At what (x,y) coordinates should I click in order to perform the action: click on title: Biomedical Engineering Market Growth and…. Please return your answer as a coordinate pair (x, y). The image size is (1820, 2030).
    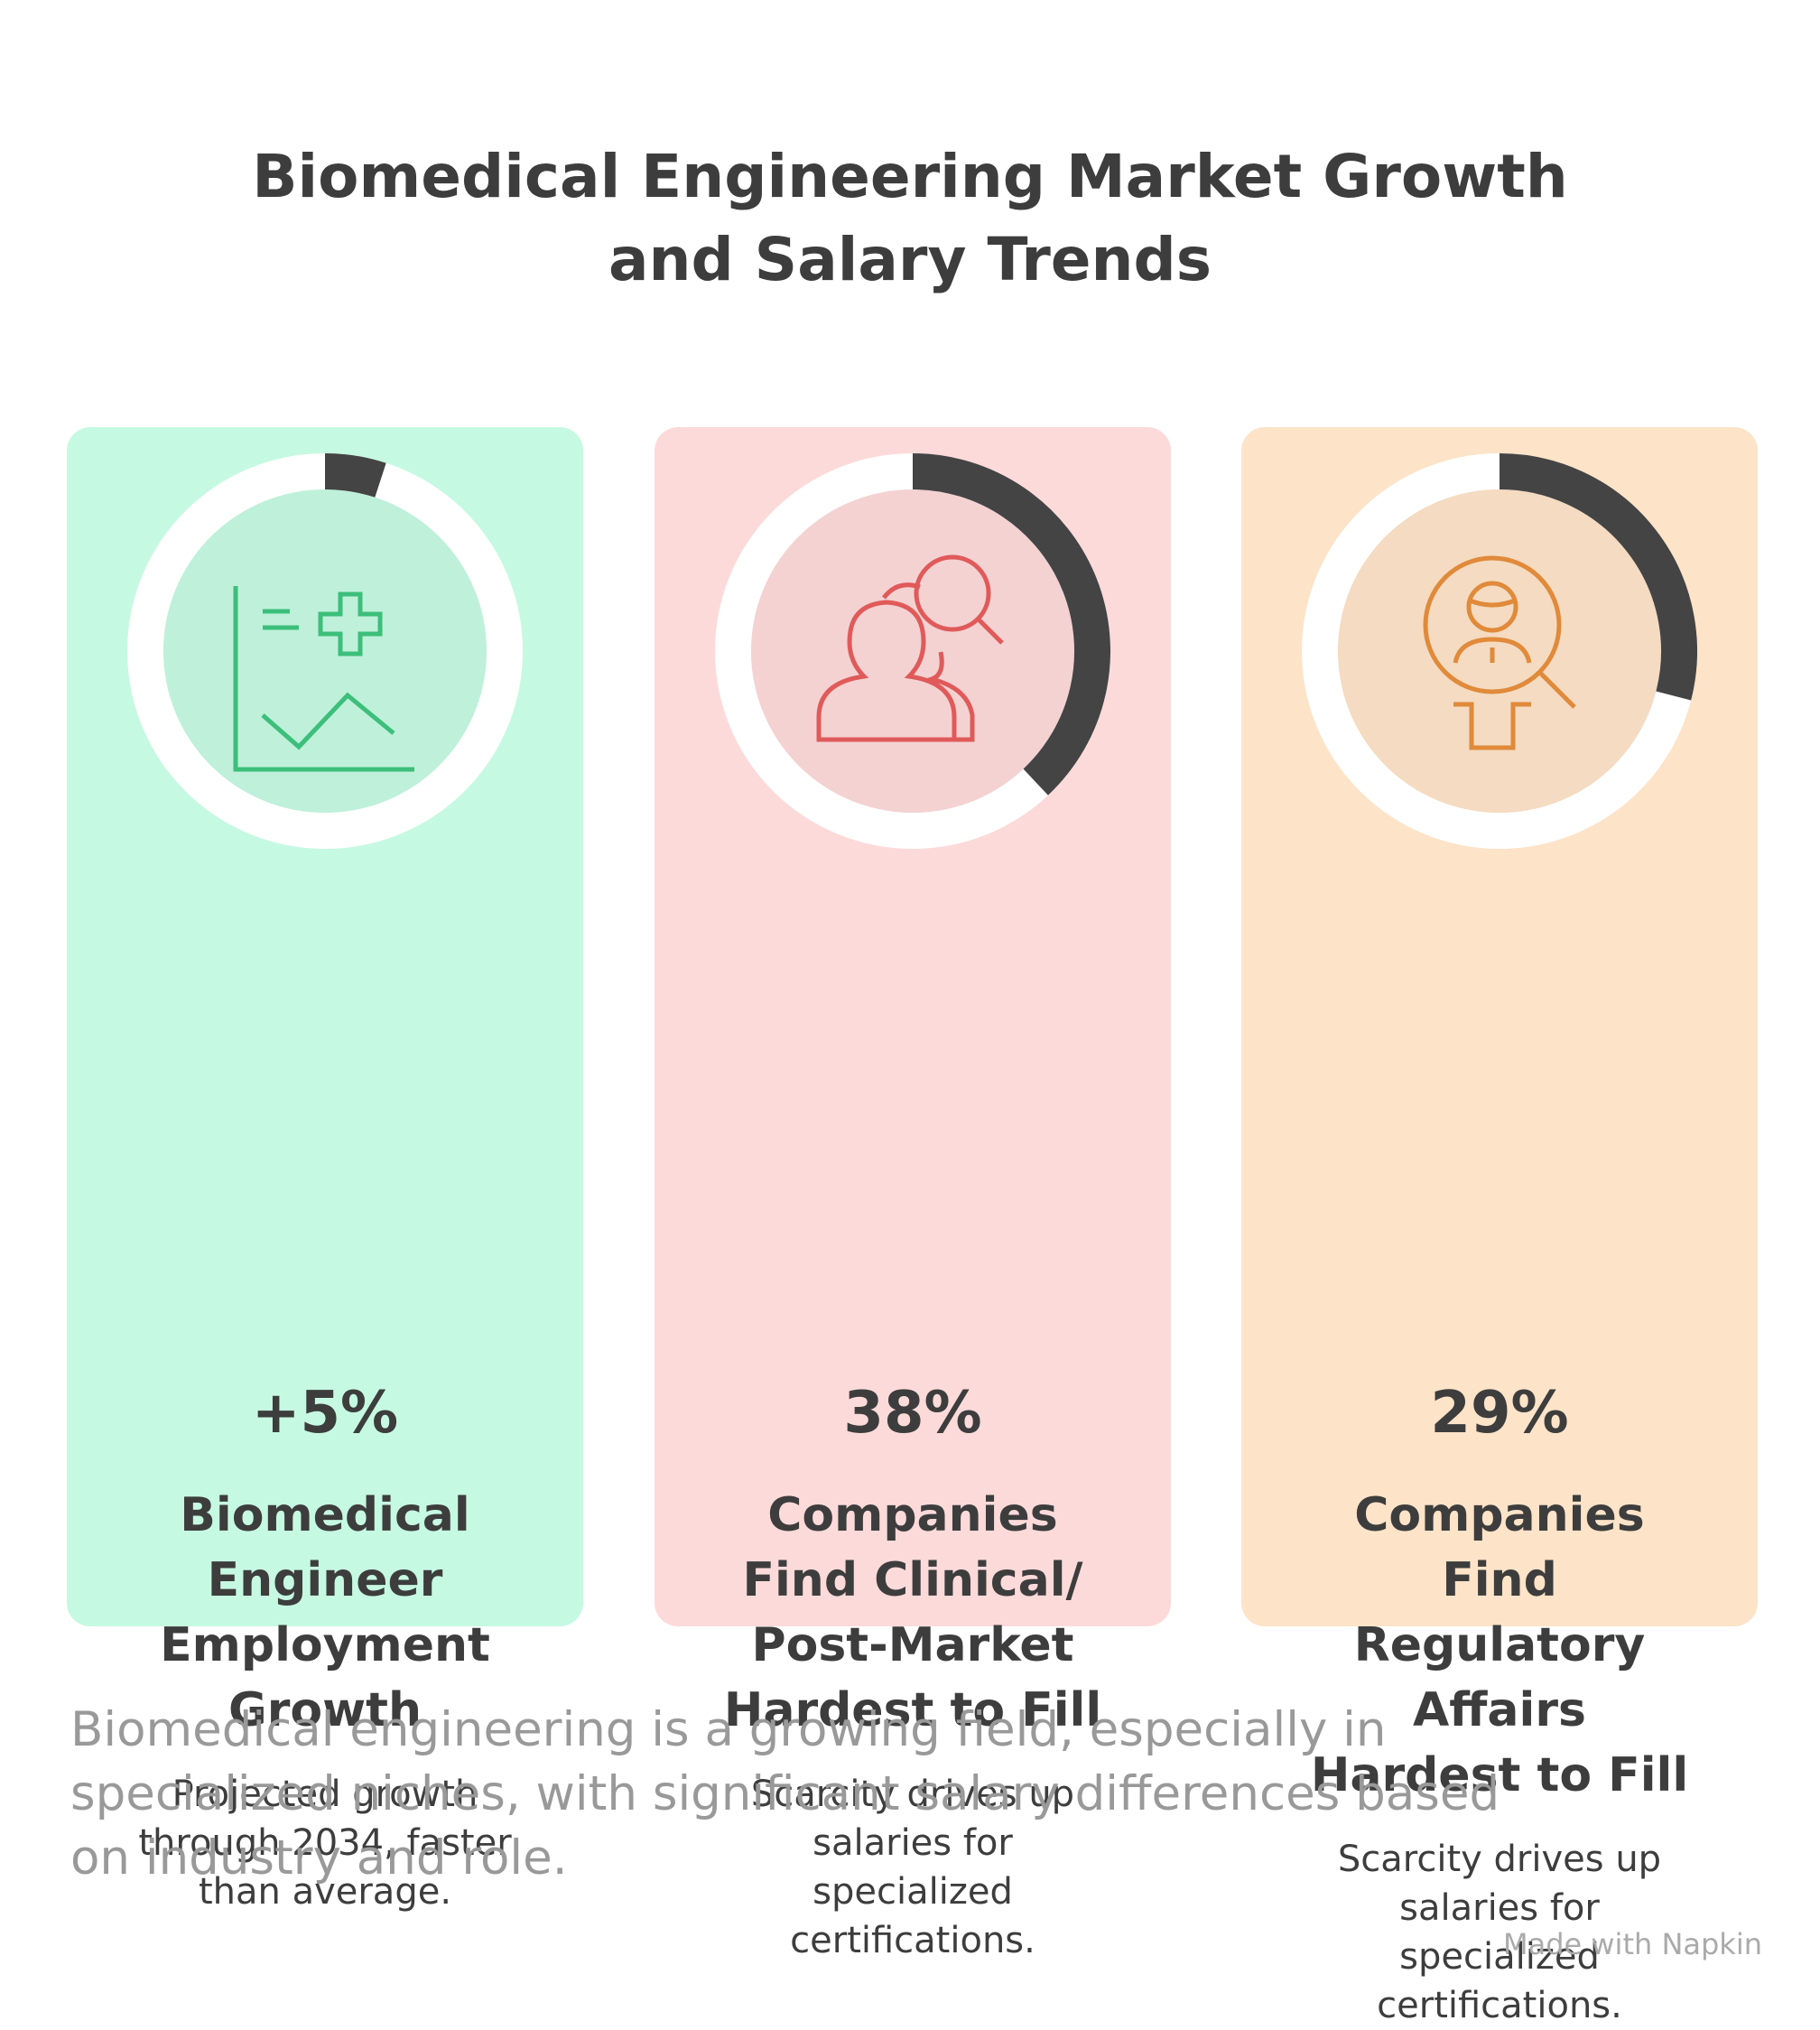
    Looking at the image, I should click on (910, 218).